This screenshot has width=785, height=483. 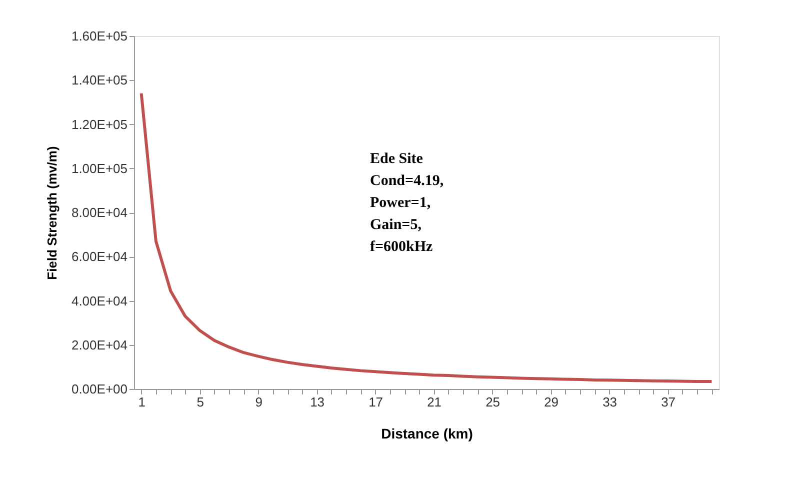 What do you see at coordinates (317, 402) in the screenshot?
I see `x-tick-label: 13` at bounding box center [317, 402].